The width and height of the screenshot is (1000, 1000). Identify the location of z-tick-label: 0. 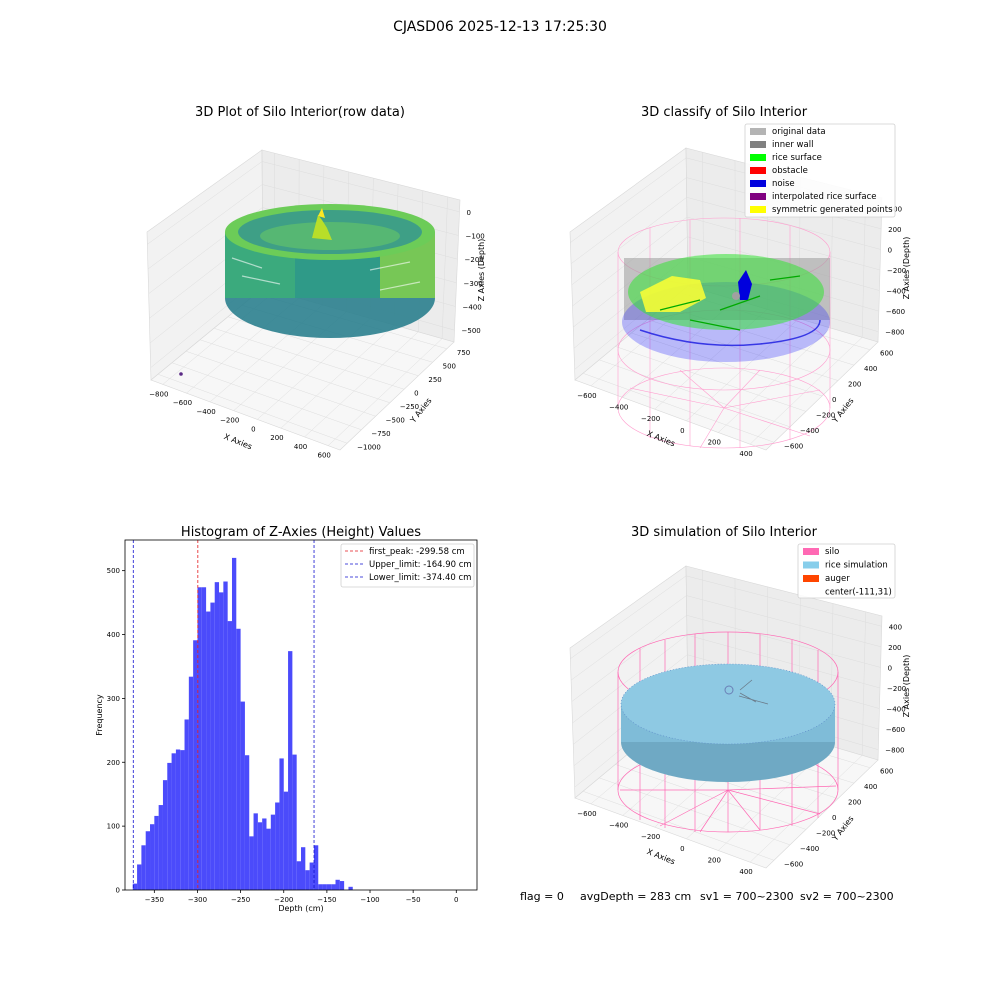
(469, 213).